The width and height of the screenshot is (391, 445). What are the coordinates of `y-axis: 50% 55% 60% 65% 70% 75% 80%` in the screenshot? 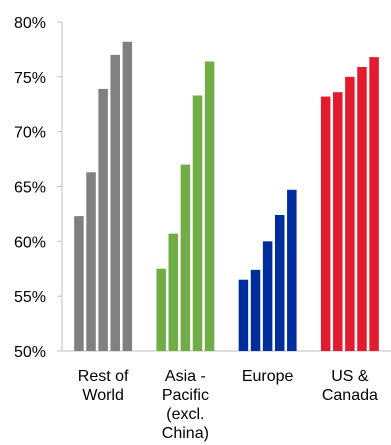 It's located at (38, 188).